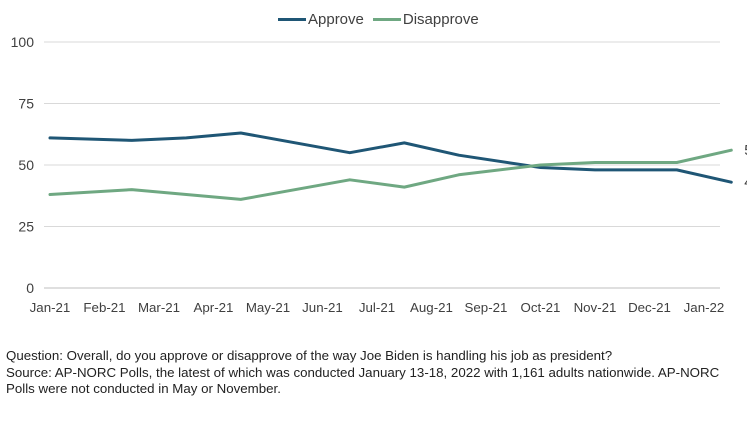  What do you see at coordinates (159, 307) in the screenshot?
I see `x-tick-label: Mar-21` at bounding box center [159, 307].